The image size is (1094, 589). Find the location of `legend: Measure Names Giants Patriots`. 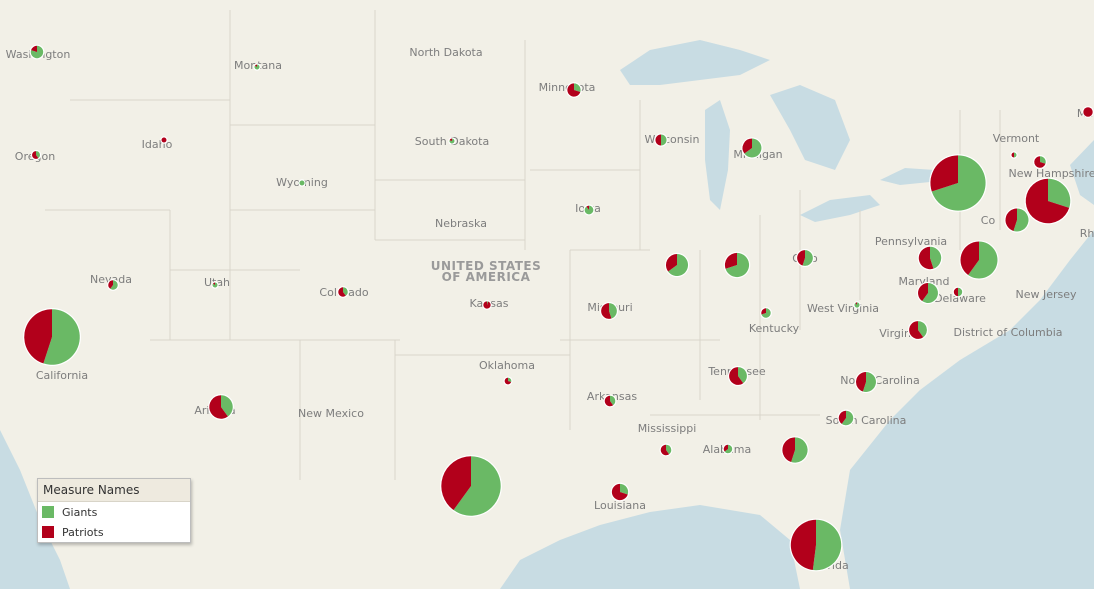

legend: Measure Names Giants Patriots is located at coordinates (114, 510).